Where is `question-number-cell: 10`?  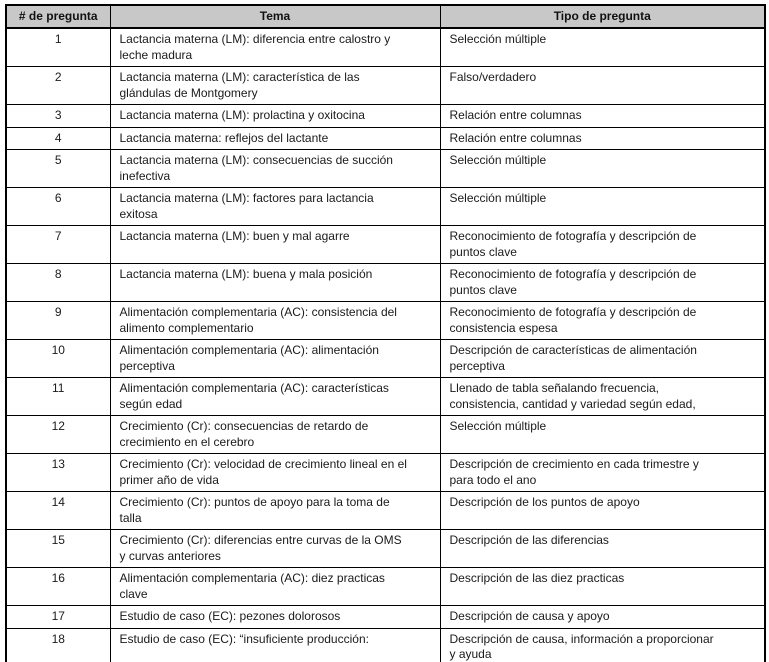 question-number-cell: 10 is located at coordinates (58, 358).